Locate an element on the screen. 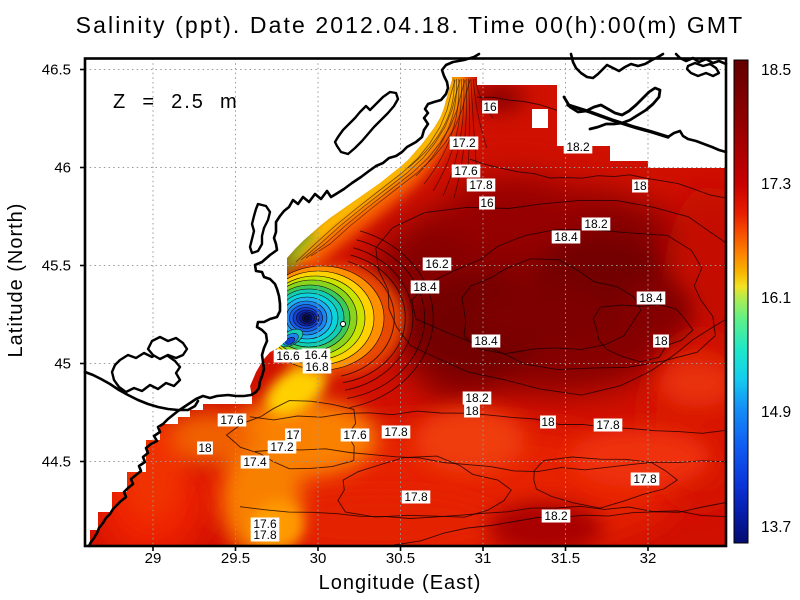  svg-text: 16.4 is located at coordinates (316, 355).